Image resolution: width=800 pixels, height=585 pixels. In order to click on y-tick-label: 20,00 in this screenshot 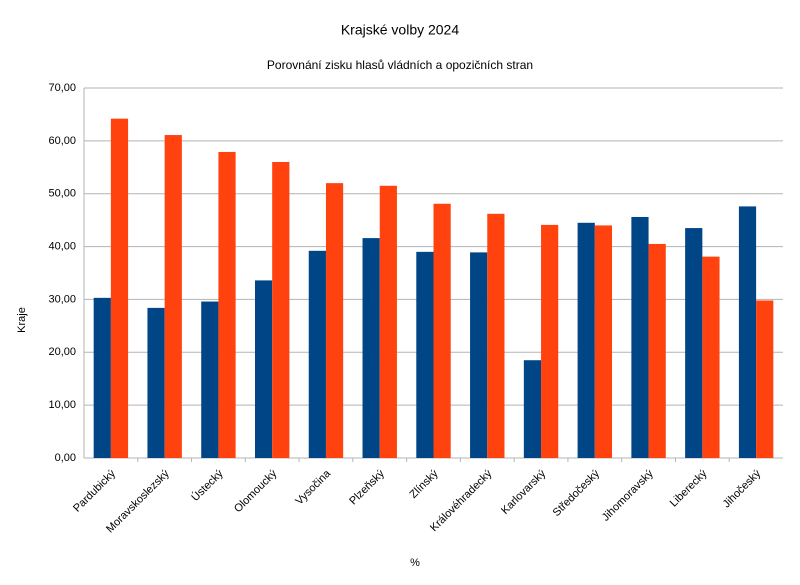, I will do `click(62, 352)`.